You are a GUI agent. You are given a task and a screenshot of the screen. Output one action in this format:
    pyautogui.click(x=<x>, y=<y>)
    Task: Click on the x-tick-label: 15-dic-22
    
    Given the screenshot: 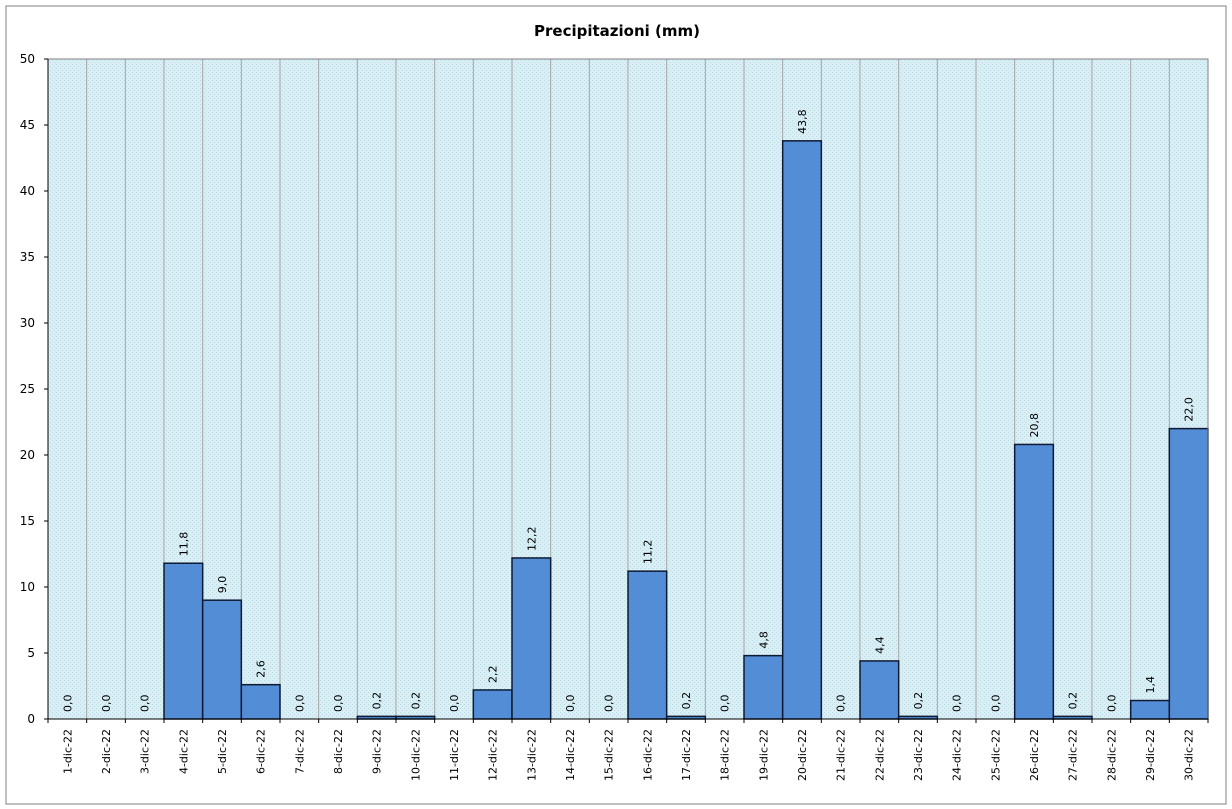 What is the action you would take?
    pyautogui.click(x=609, y=755)
    